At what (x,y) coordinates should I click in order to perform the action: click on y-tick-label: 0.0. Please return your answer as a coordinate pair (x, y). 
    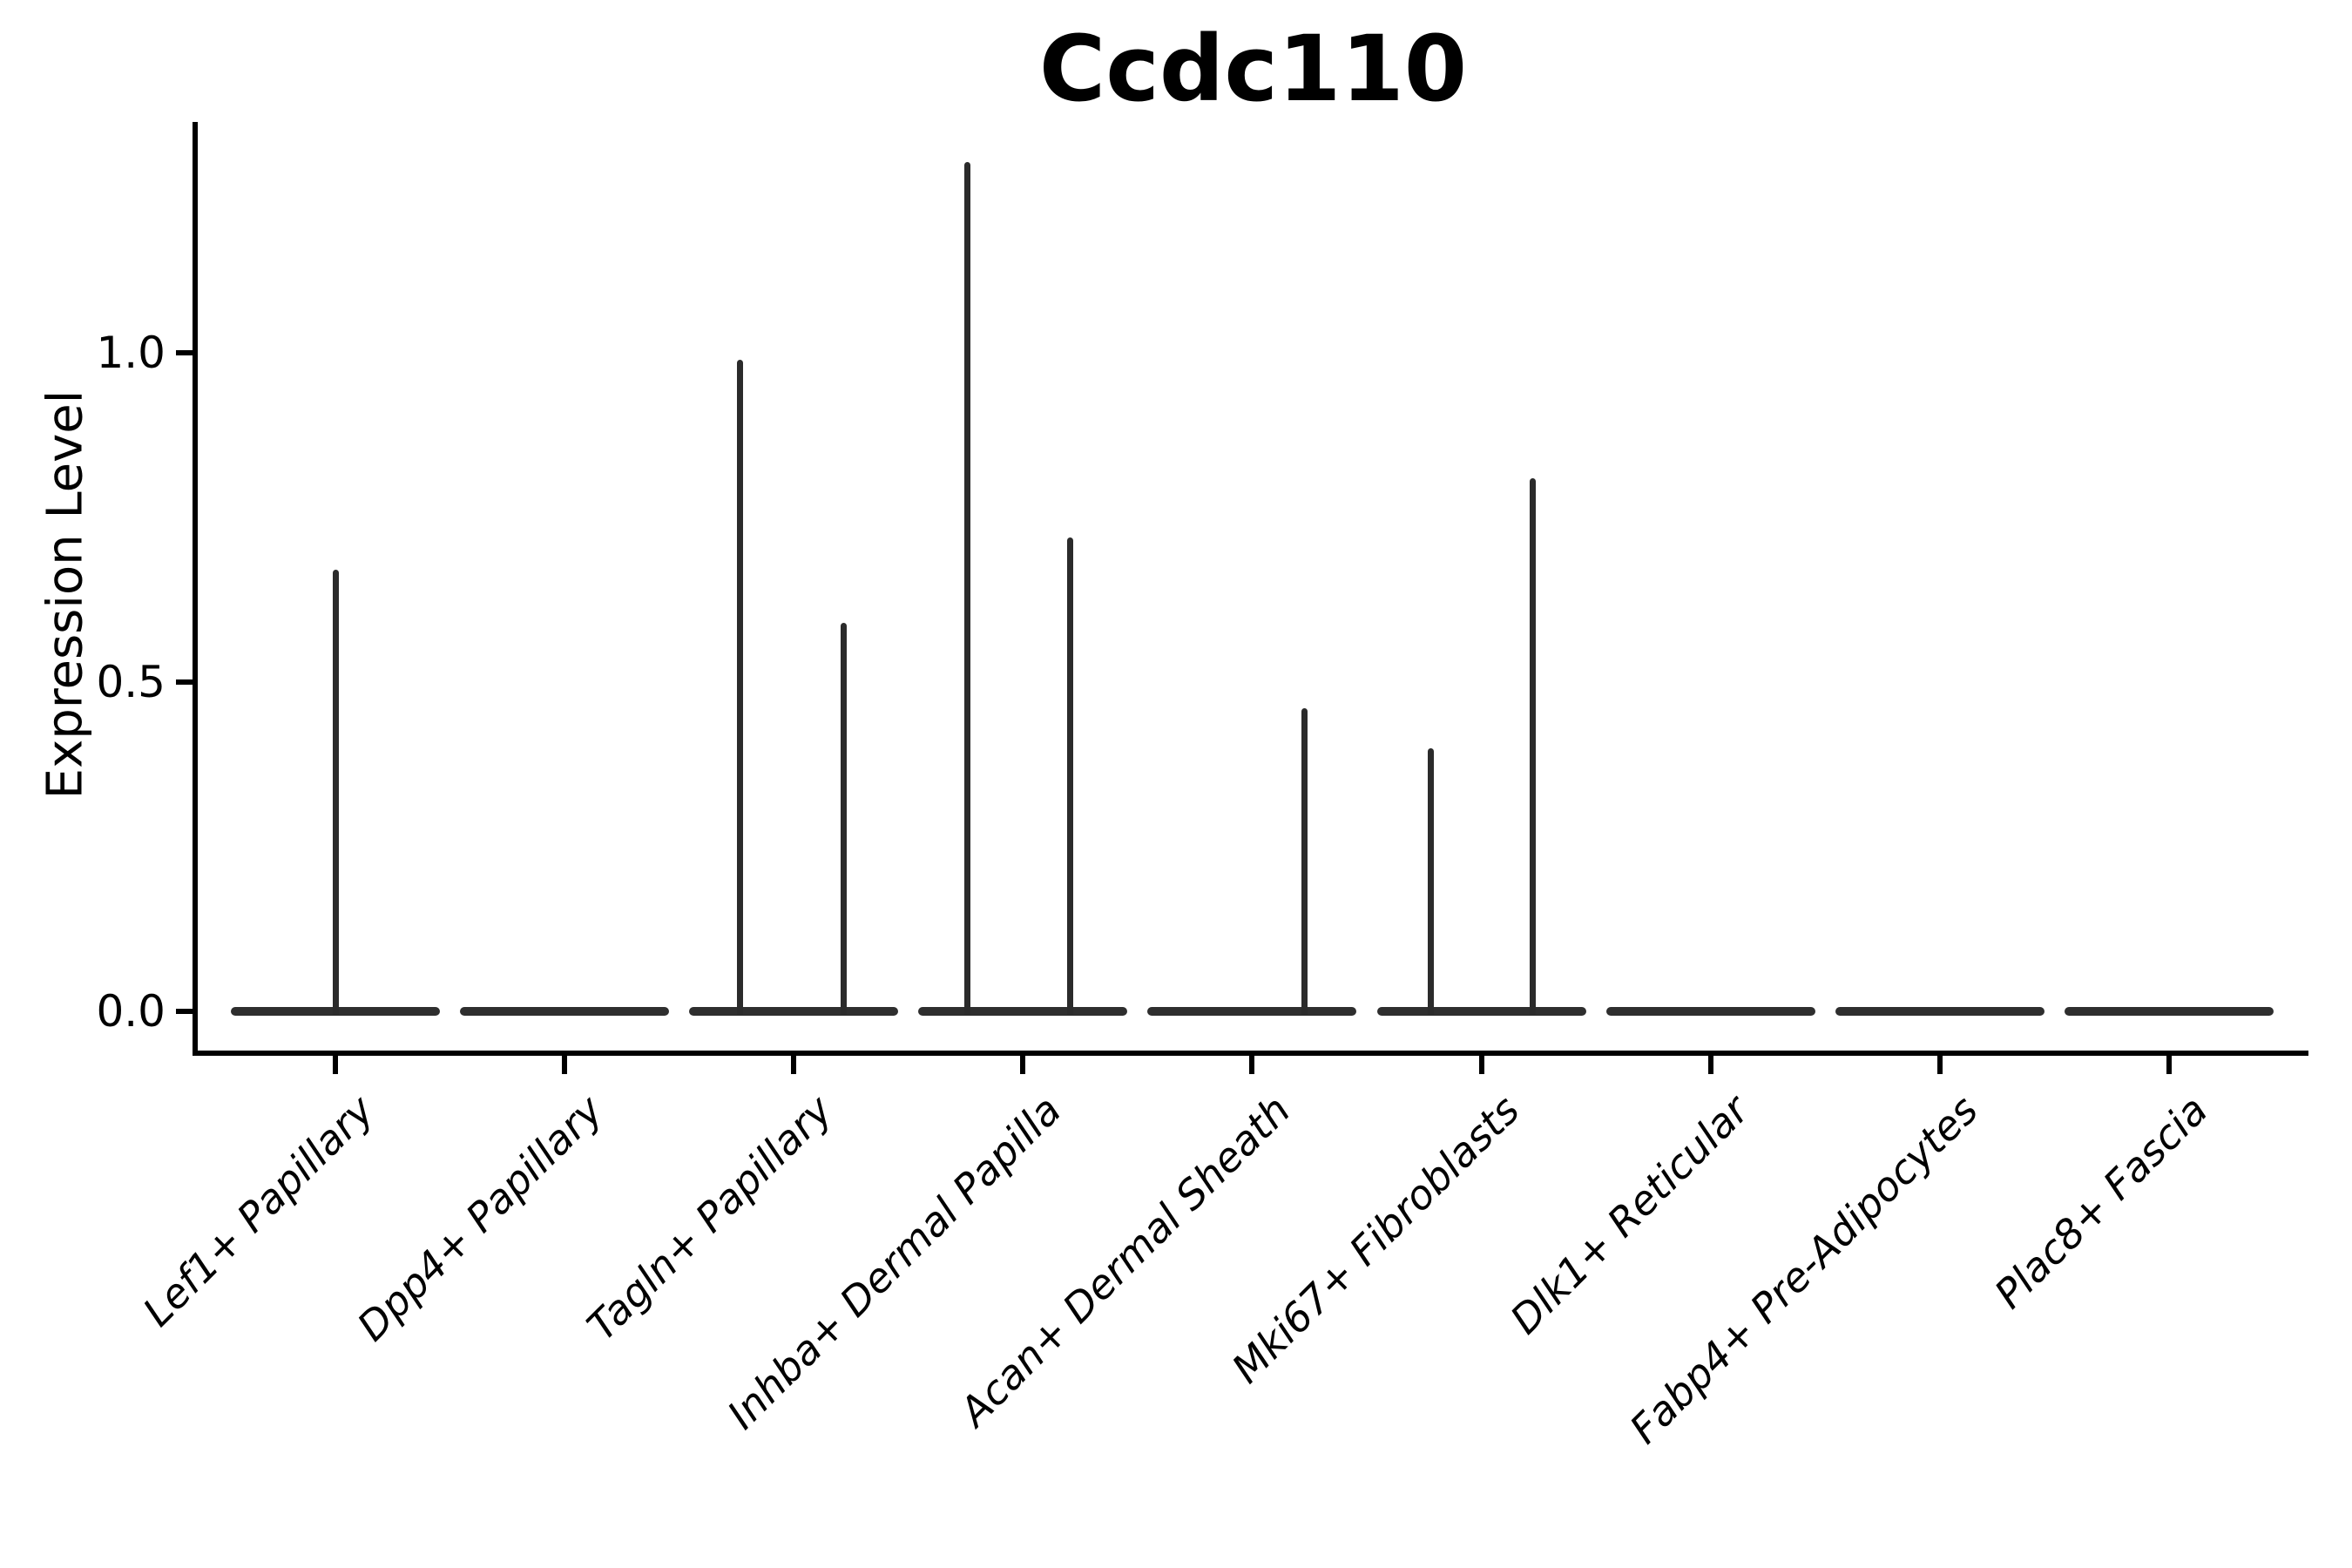
    Looking at the image, I should click on (131, 1012).